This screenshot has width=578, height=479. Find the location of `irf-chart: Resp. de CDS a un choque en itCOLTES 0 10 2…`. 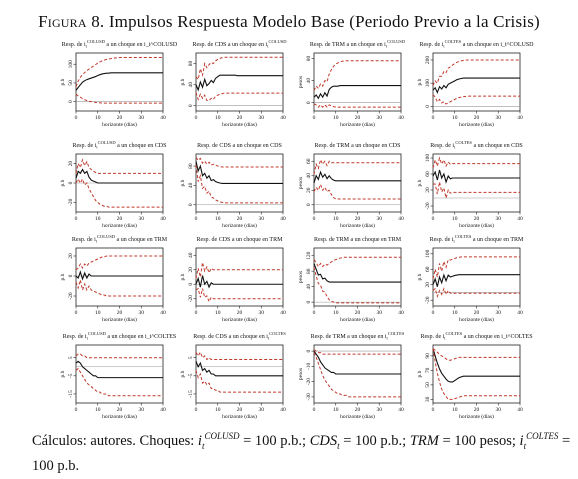

irf-chart: Resp. de CDS a un choque en itCOLTES 0 10 2… is located at coordinates (233, 375).